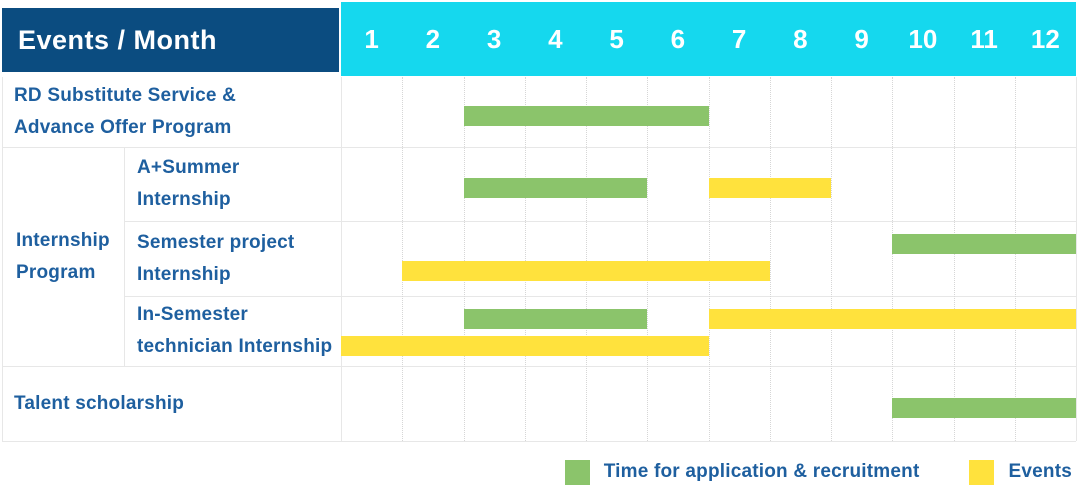  What do you see at coordinates (170, 40) in the screenshot?
I see `events-month-header: Events / Month` at bounding box center [170, 40].